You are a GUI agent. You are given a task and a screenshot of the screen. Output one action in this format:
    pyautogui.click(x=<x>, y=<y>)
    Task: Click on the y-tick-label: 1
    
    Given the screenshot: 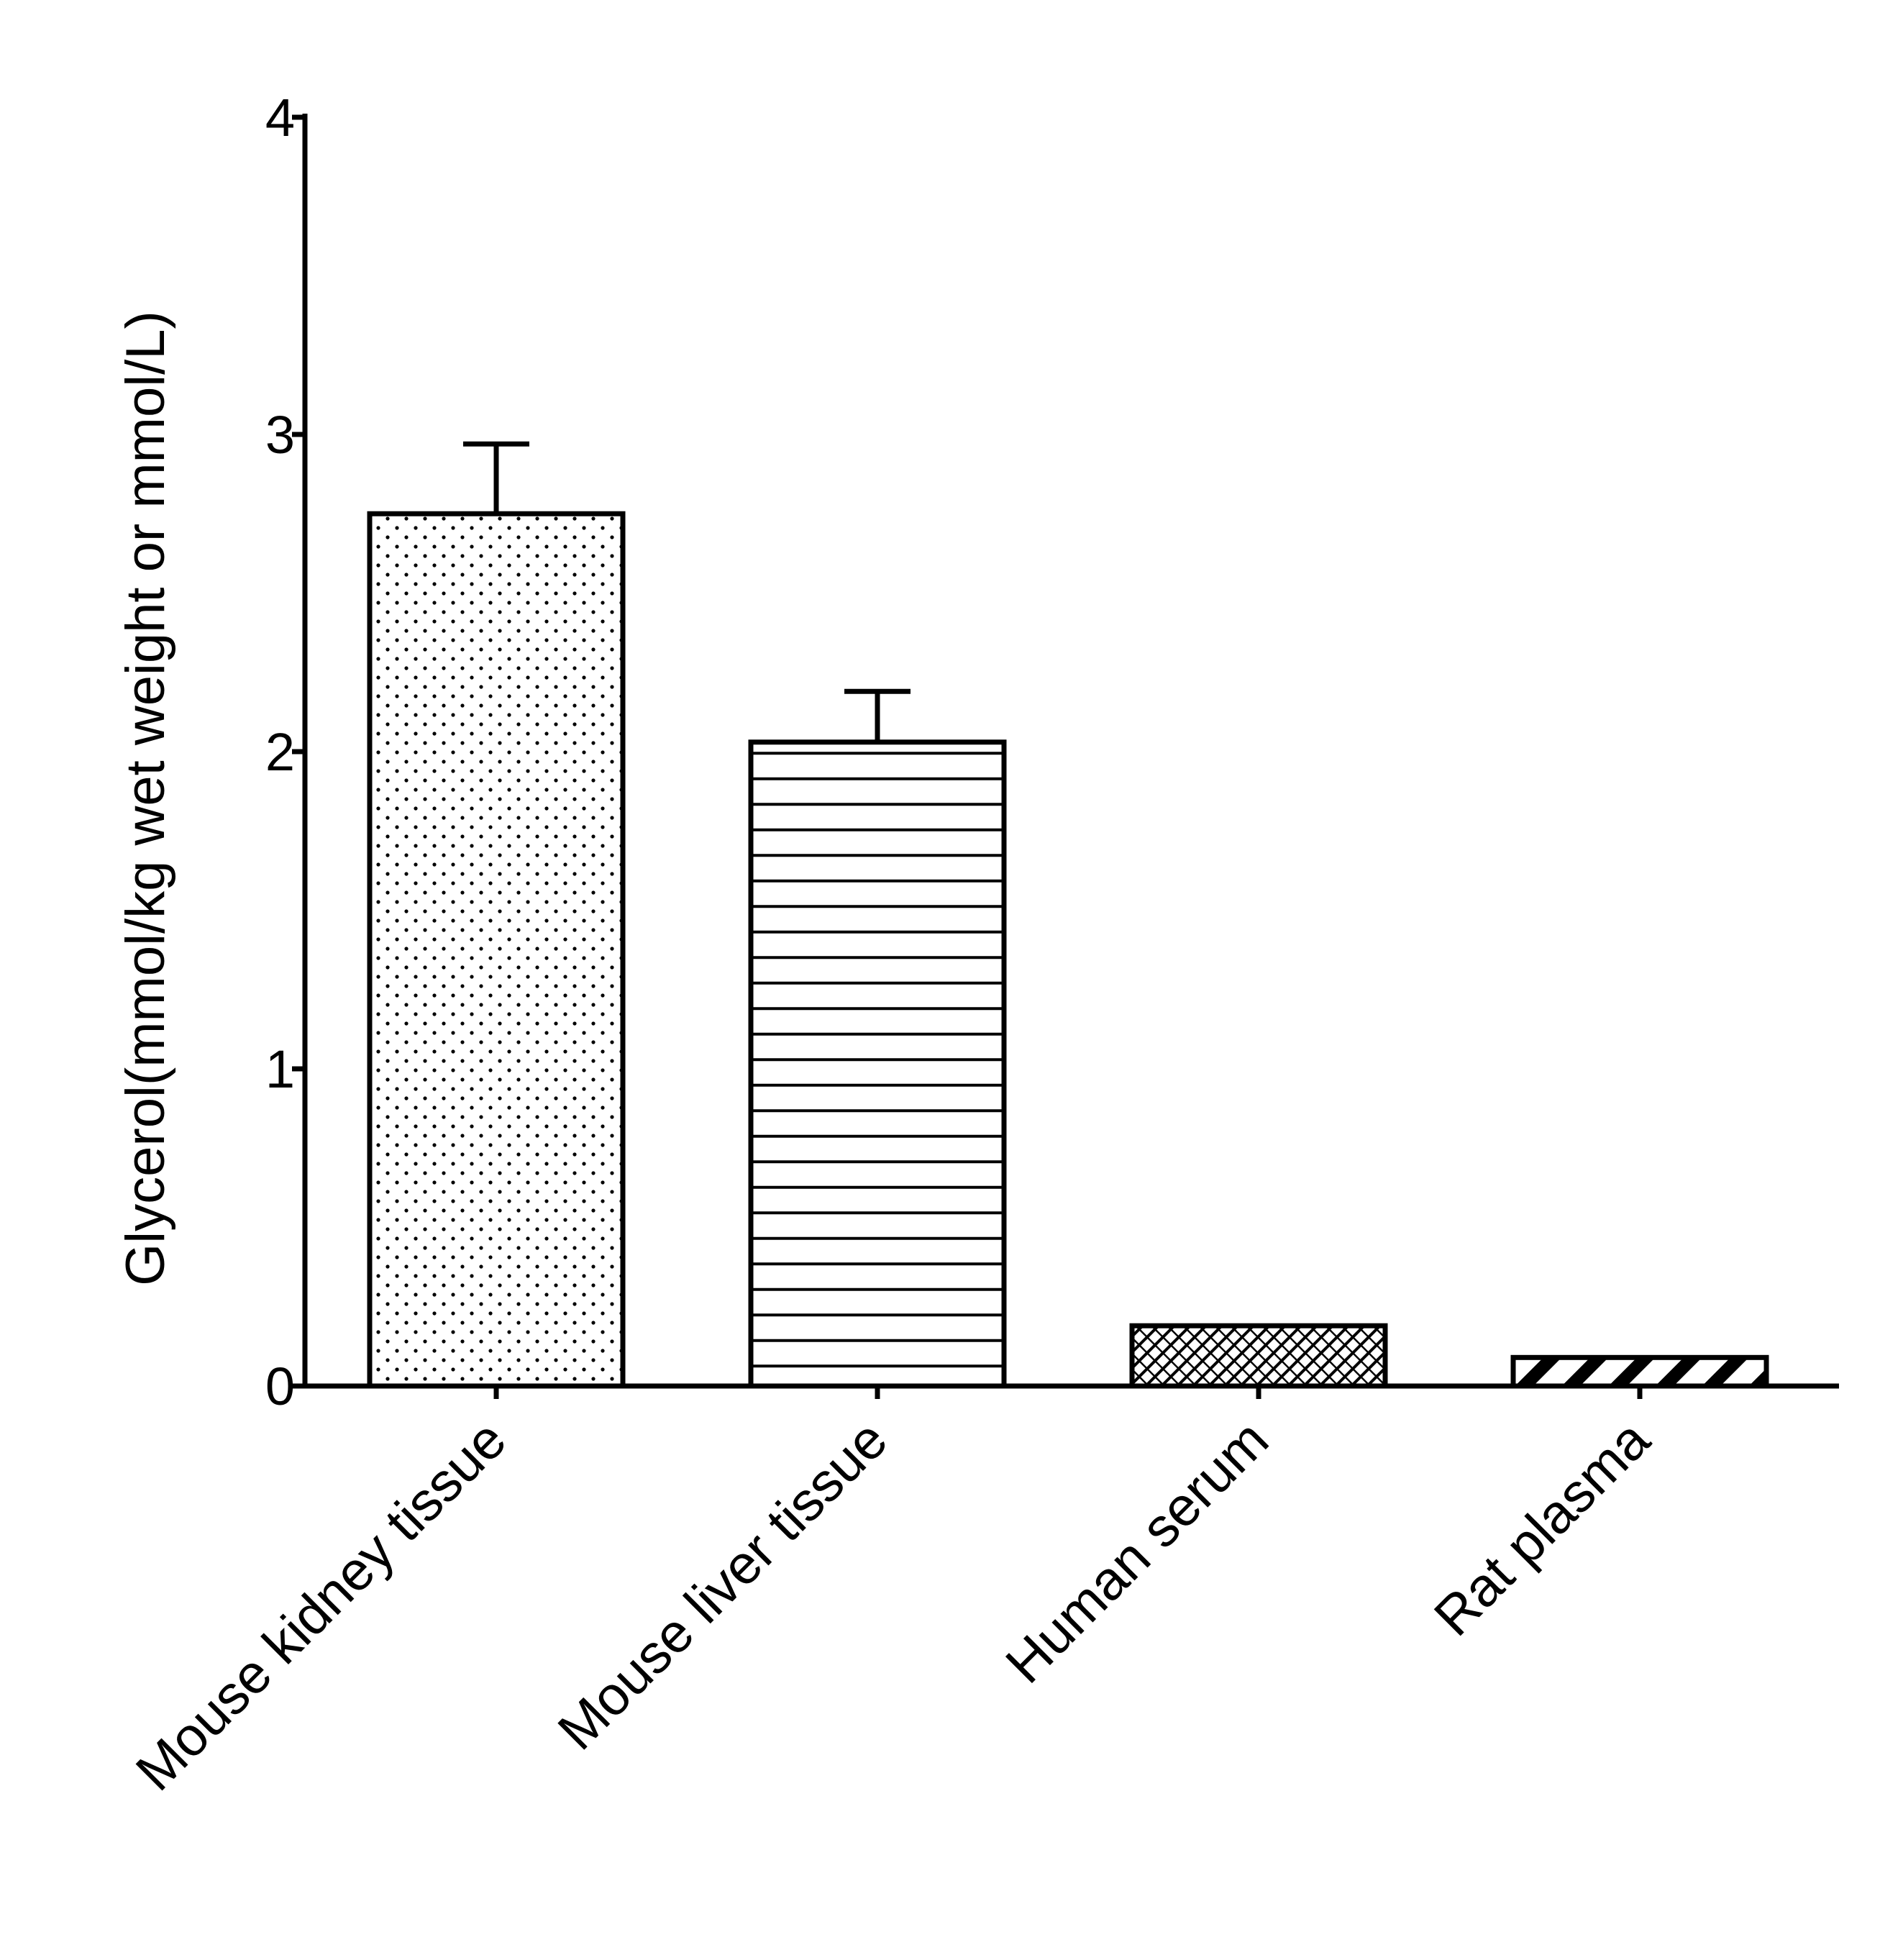 What is the action you would take?
    pyautogui.click(x=280, y=1069)
    